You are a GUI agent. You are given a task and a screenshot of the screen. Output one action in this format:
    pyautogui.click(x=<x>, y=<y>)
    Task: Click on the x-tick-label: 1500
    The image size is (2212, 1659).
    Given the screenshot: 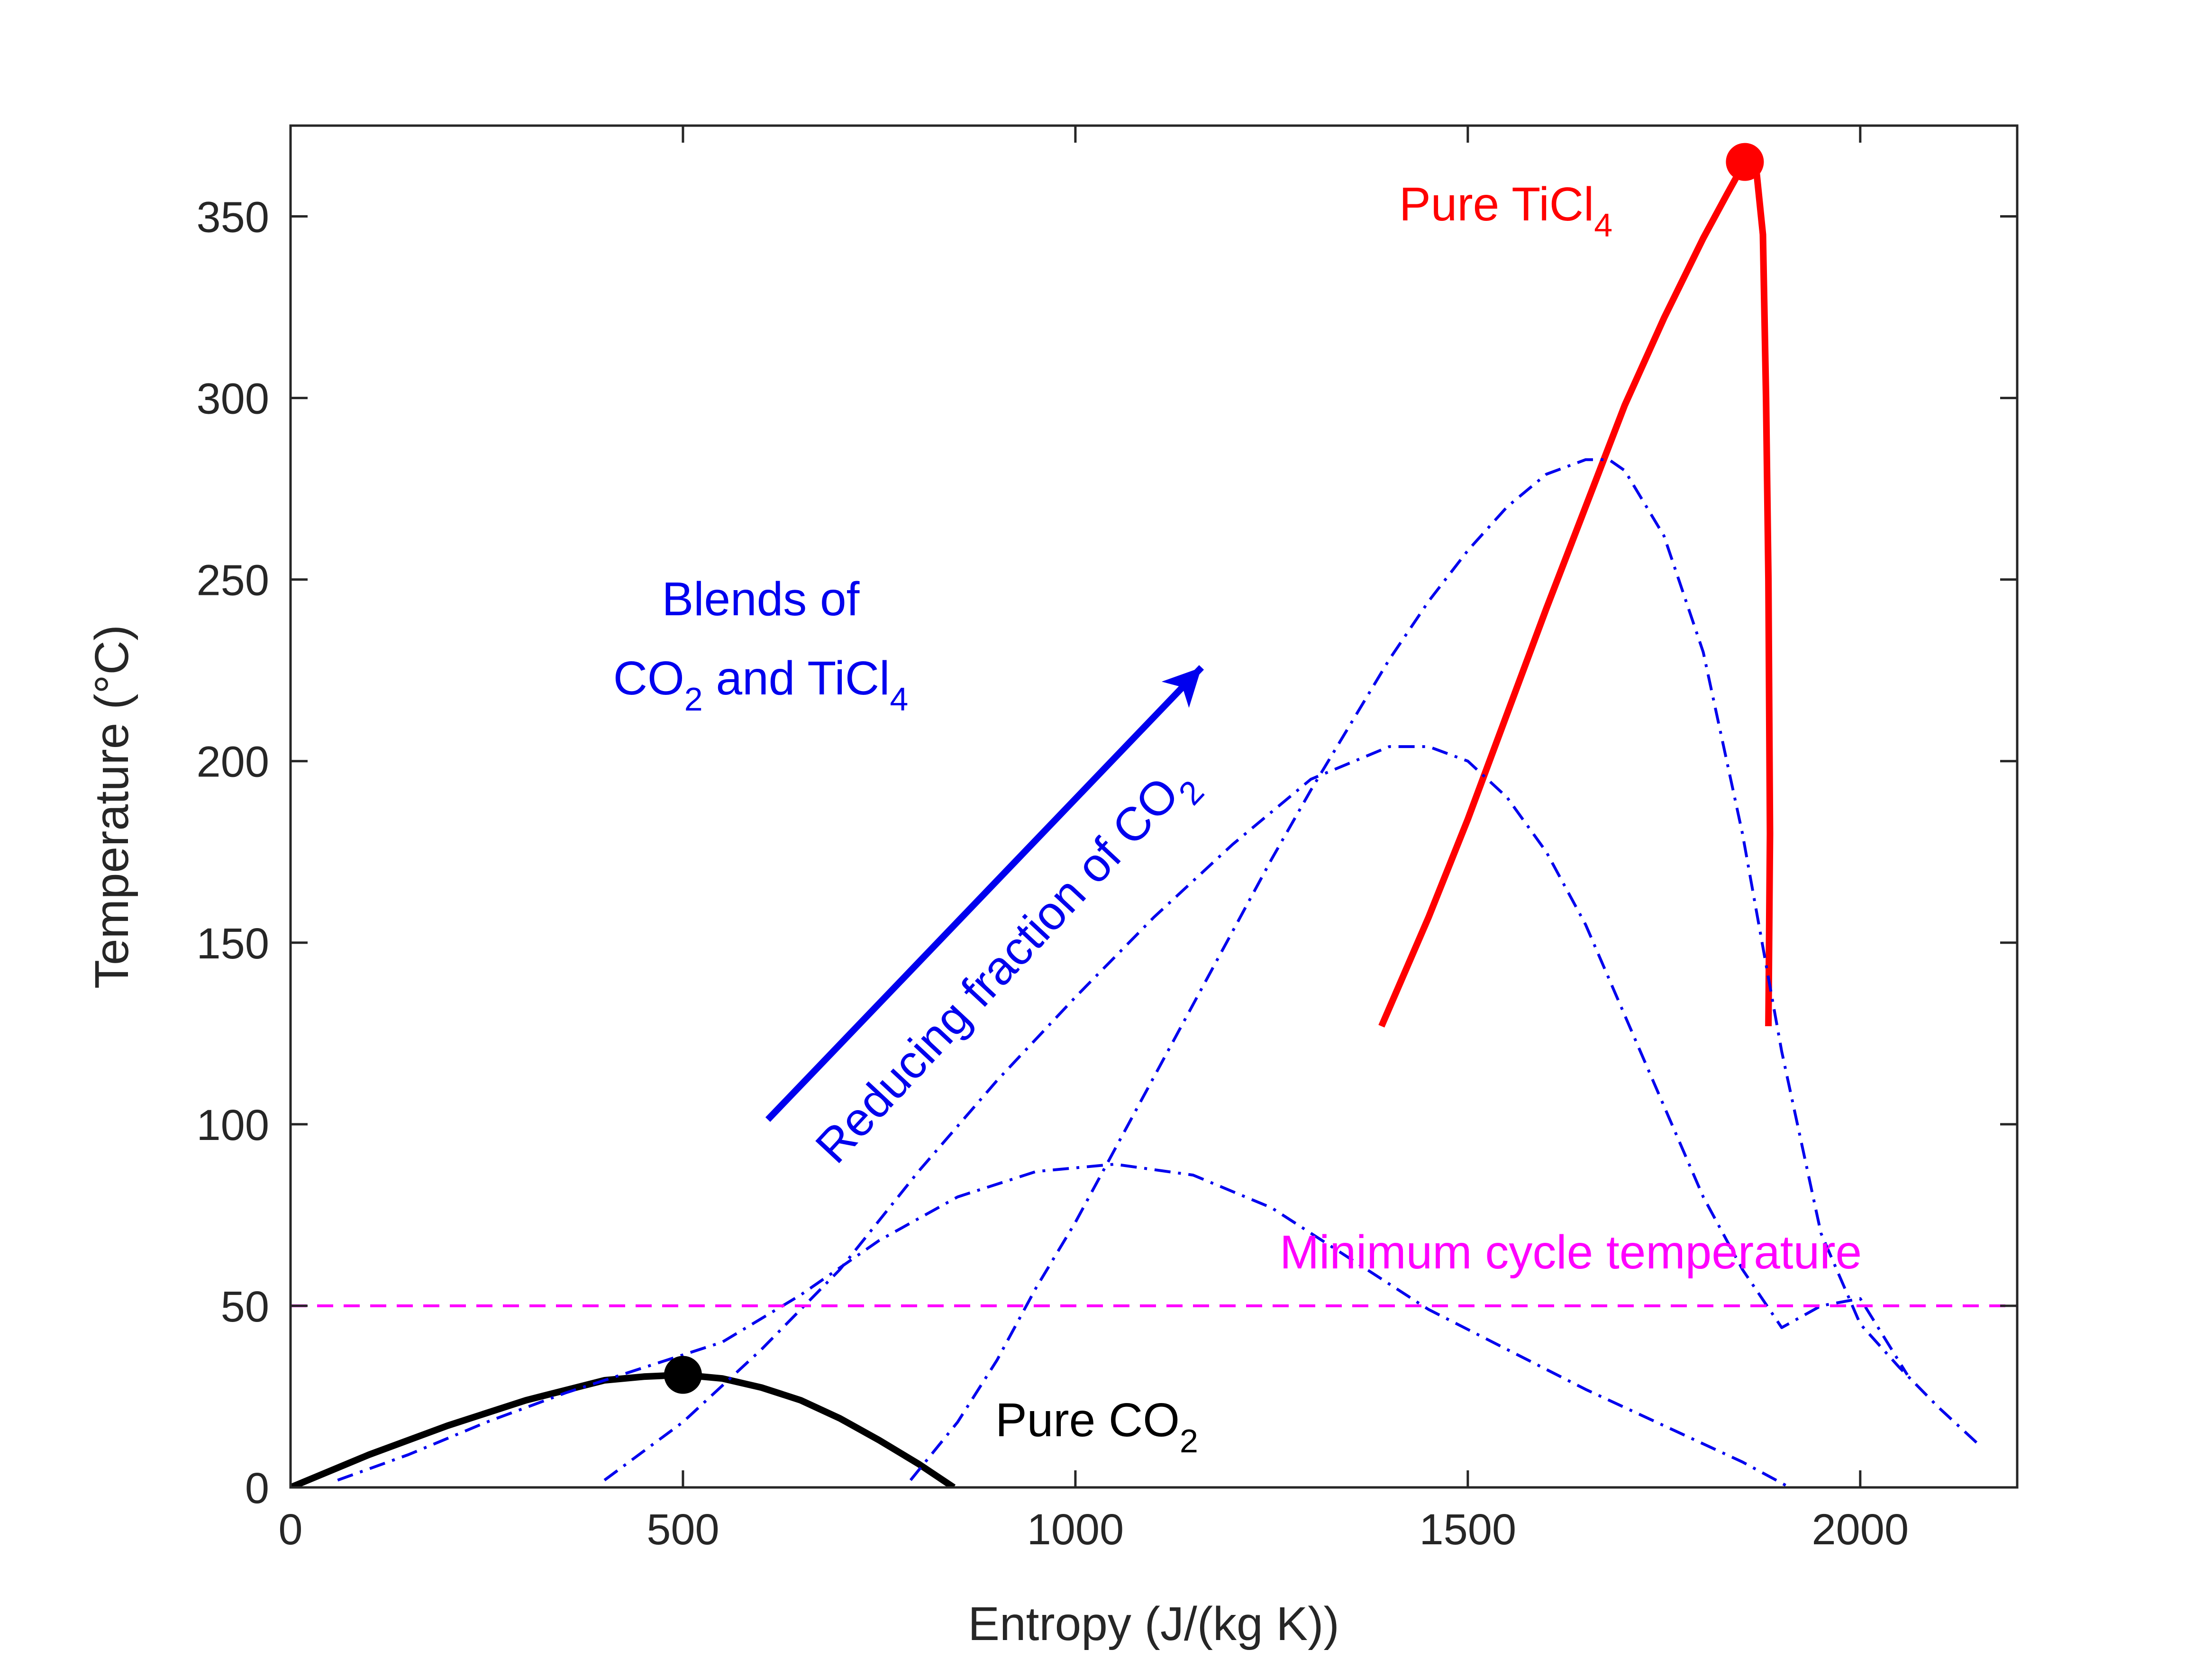 What is the action you would take?
    pyautogui.click(x=1468, y=1529)
    